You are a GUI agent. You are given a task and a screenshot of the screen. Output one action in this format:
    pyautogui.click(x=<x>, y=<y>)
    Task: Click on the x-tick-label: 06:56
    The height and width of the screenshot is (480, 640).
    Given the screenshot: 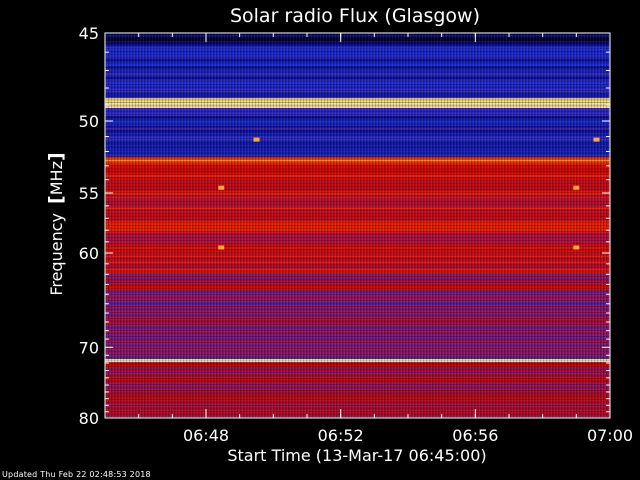 What is the action you would take?
    pyautogui.click(x=475, y=435)
    